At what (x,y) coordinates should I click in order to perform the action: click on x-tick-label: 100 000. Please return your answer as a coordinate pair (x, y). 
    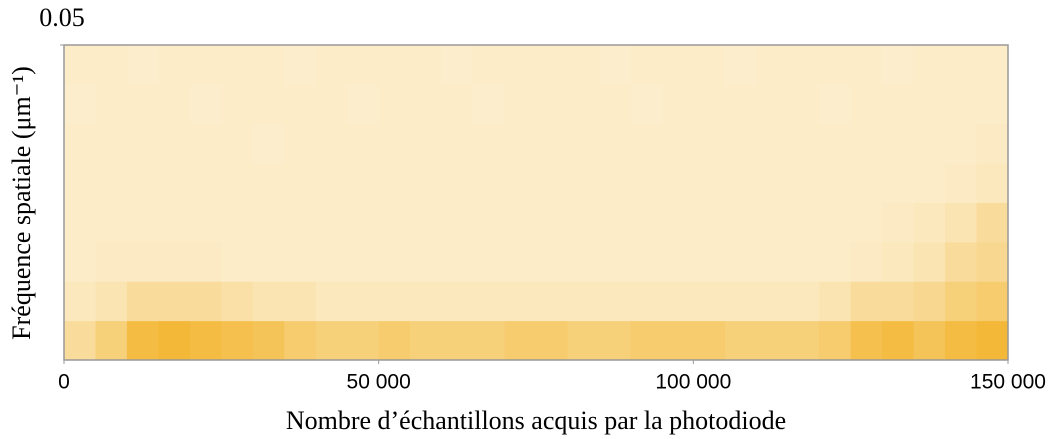
    Looking at the image, I should click on (693, 382).